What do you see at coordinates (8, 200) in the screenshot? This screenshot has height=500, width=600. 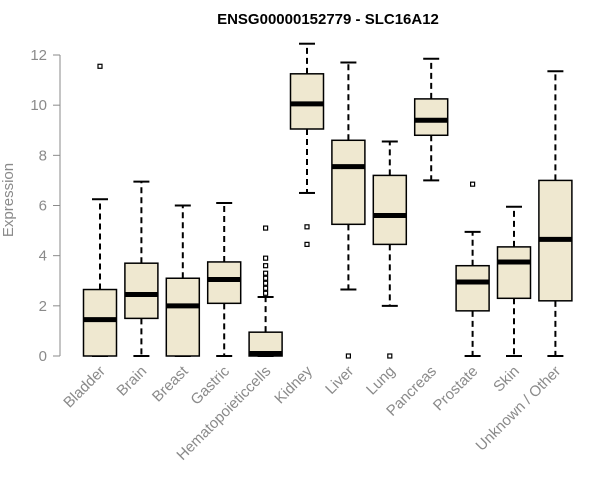 I see `y-axis-label: Expression` at bounding box center [8, 200].